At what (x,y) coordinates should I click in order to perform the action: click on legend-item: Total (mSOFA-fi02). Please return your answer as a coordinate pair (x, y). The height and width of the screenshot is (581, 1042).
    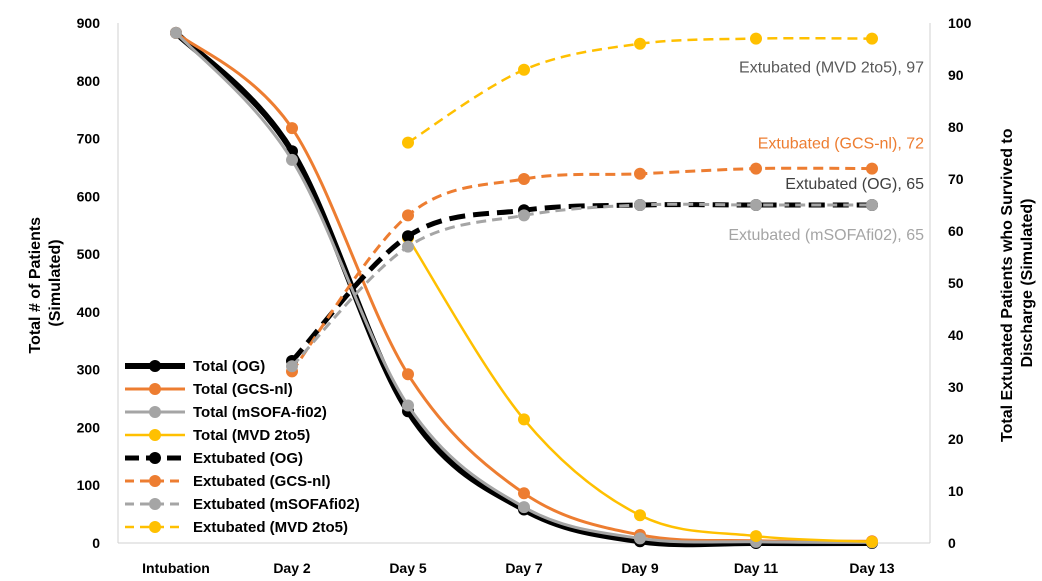
    Looking at the image, I should click on (226, 412).